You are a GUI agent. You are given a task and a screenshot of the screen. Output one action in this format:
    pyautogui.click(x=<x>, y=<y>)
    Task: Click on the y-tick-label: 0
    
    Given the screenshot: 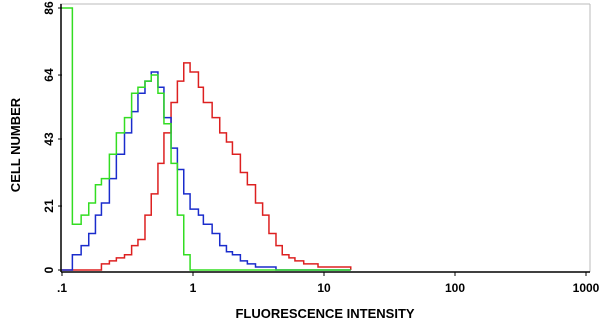 What is the action you would take?
    pyautogui.click(x=49, y=269)
    